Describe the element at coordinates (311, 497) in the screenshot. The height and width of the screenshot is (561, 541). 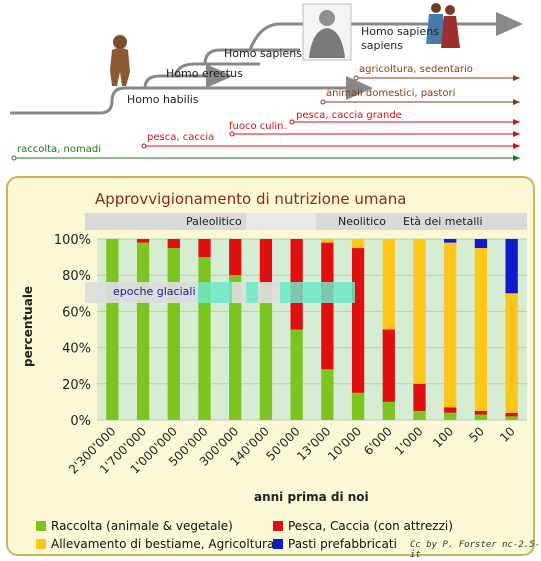
I see `x-axis-label: anni prima di noi` at that location.